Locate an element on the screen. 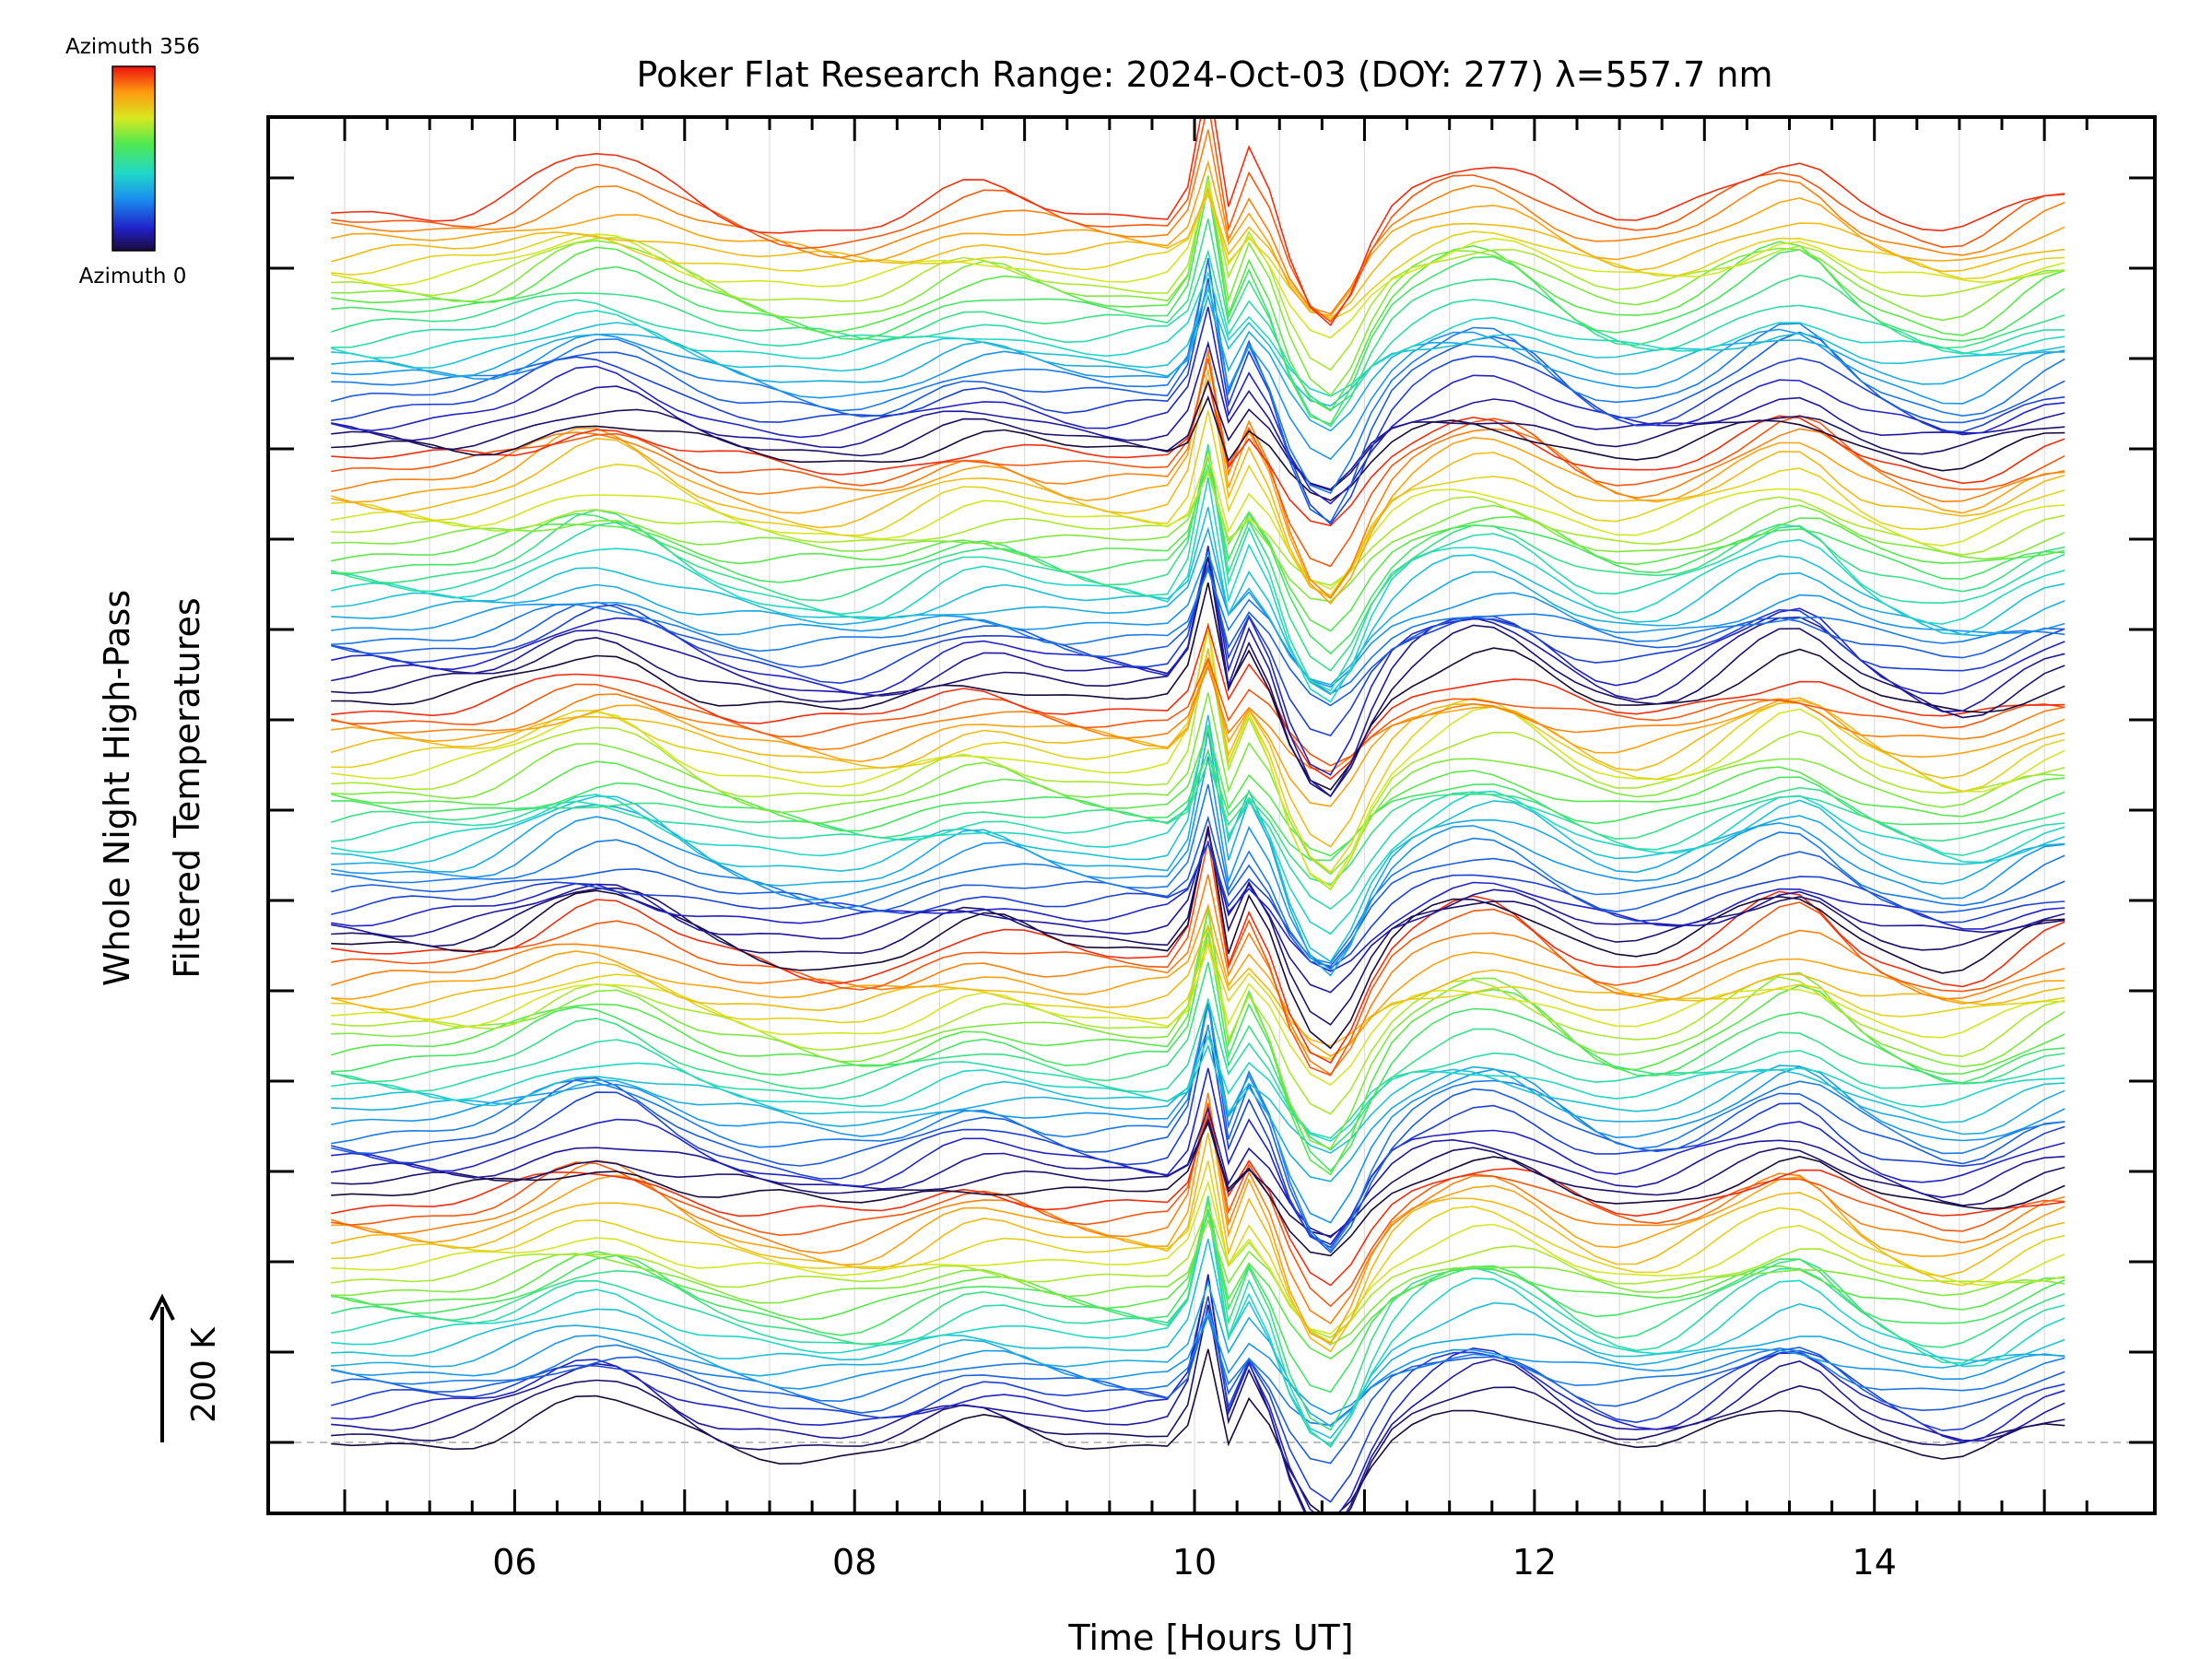 The width and height of the screenshot is (2212, 1659). scale-bar-arrowhead is located at coordinates (162, 1307).